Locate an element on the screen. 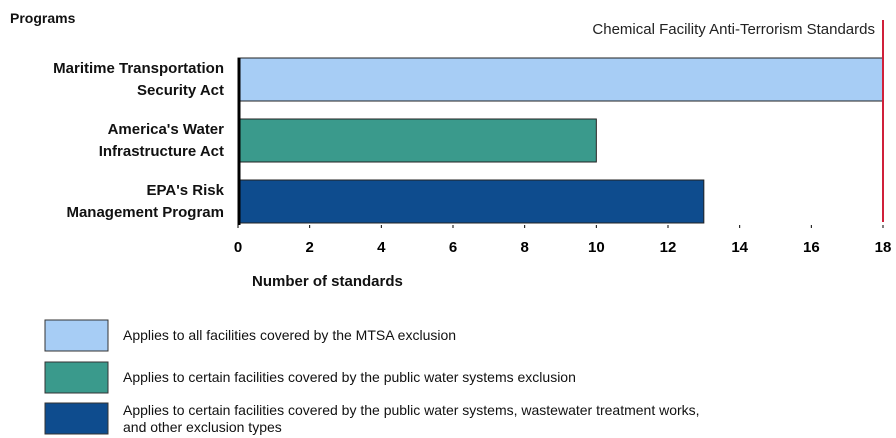  category-label: America's Water Infrastructure Act is located at coordinates (161, 140).